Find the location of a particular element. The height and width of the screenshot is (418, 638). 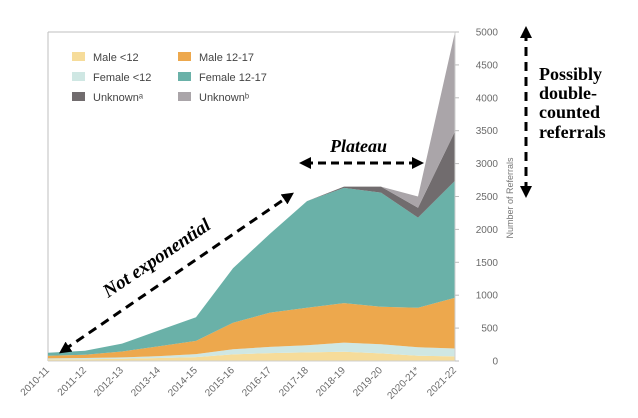

y-tick-label: 1000 is located at coordinates (487, 296).